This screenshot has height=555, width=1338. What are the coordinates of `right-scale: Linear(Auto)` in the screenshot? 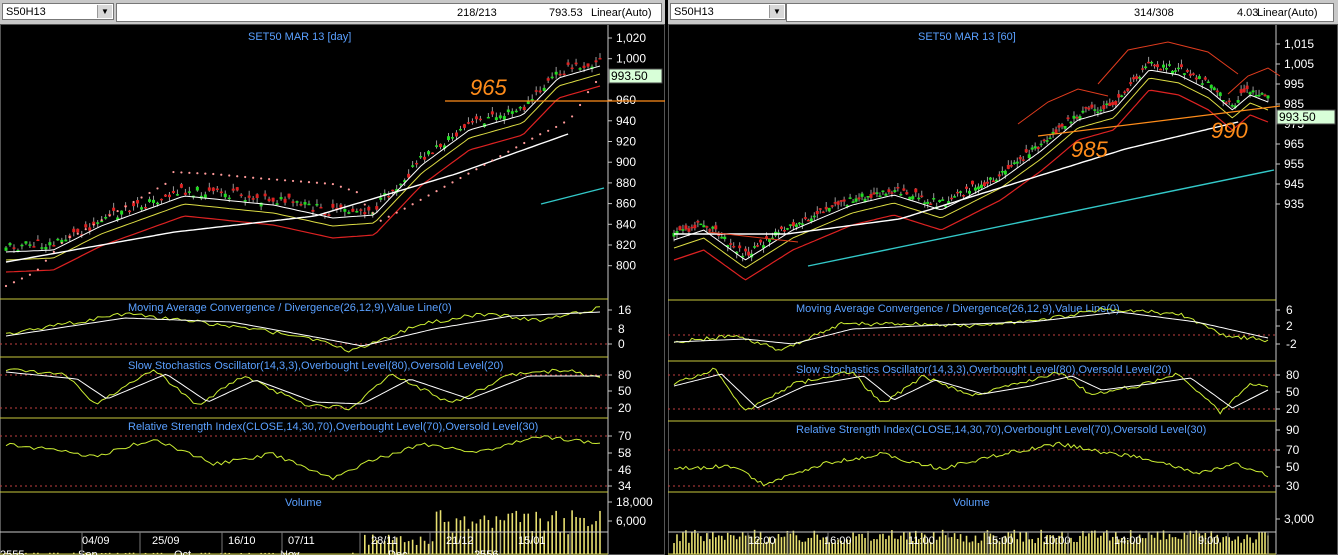 It's located at (1287, 13).